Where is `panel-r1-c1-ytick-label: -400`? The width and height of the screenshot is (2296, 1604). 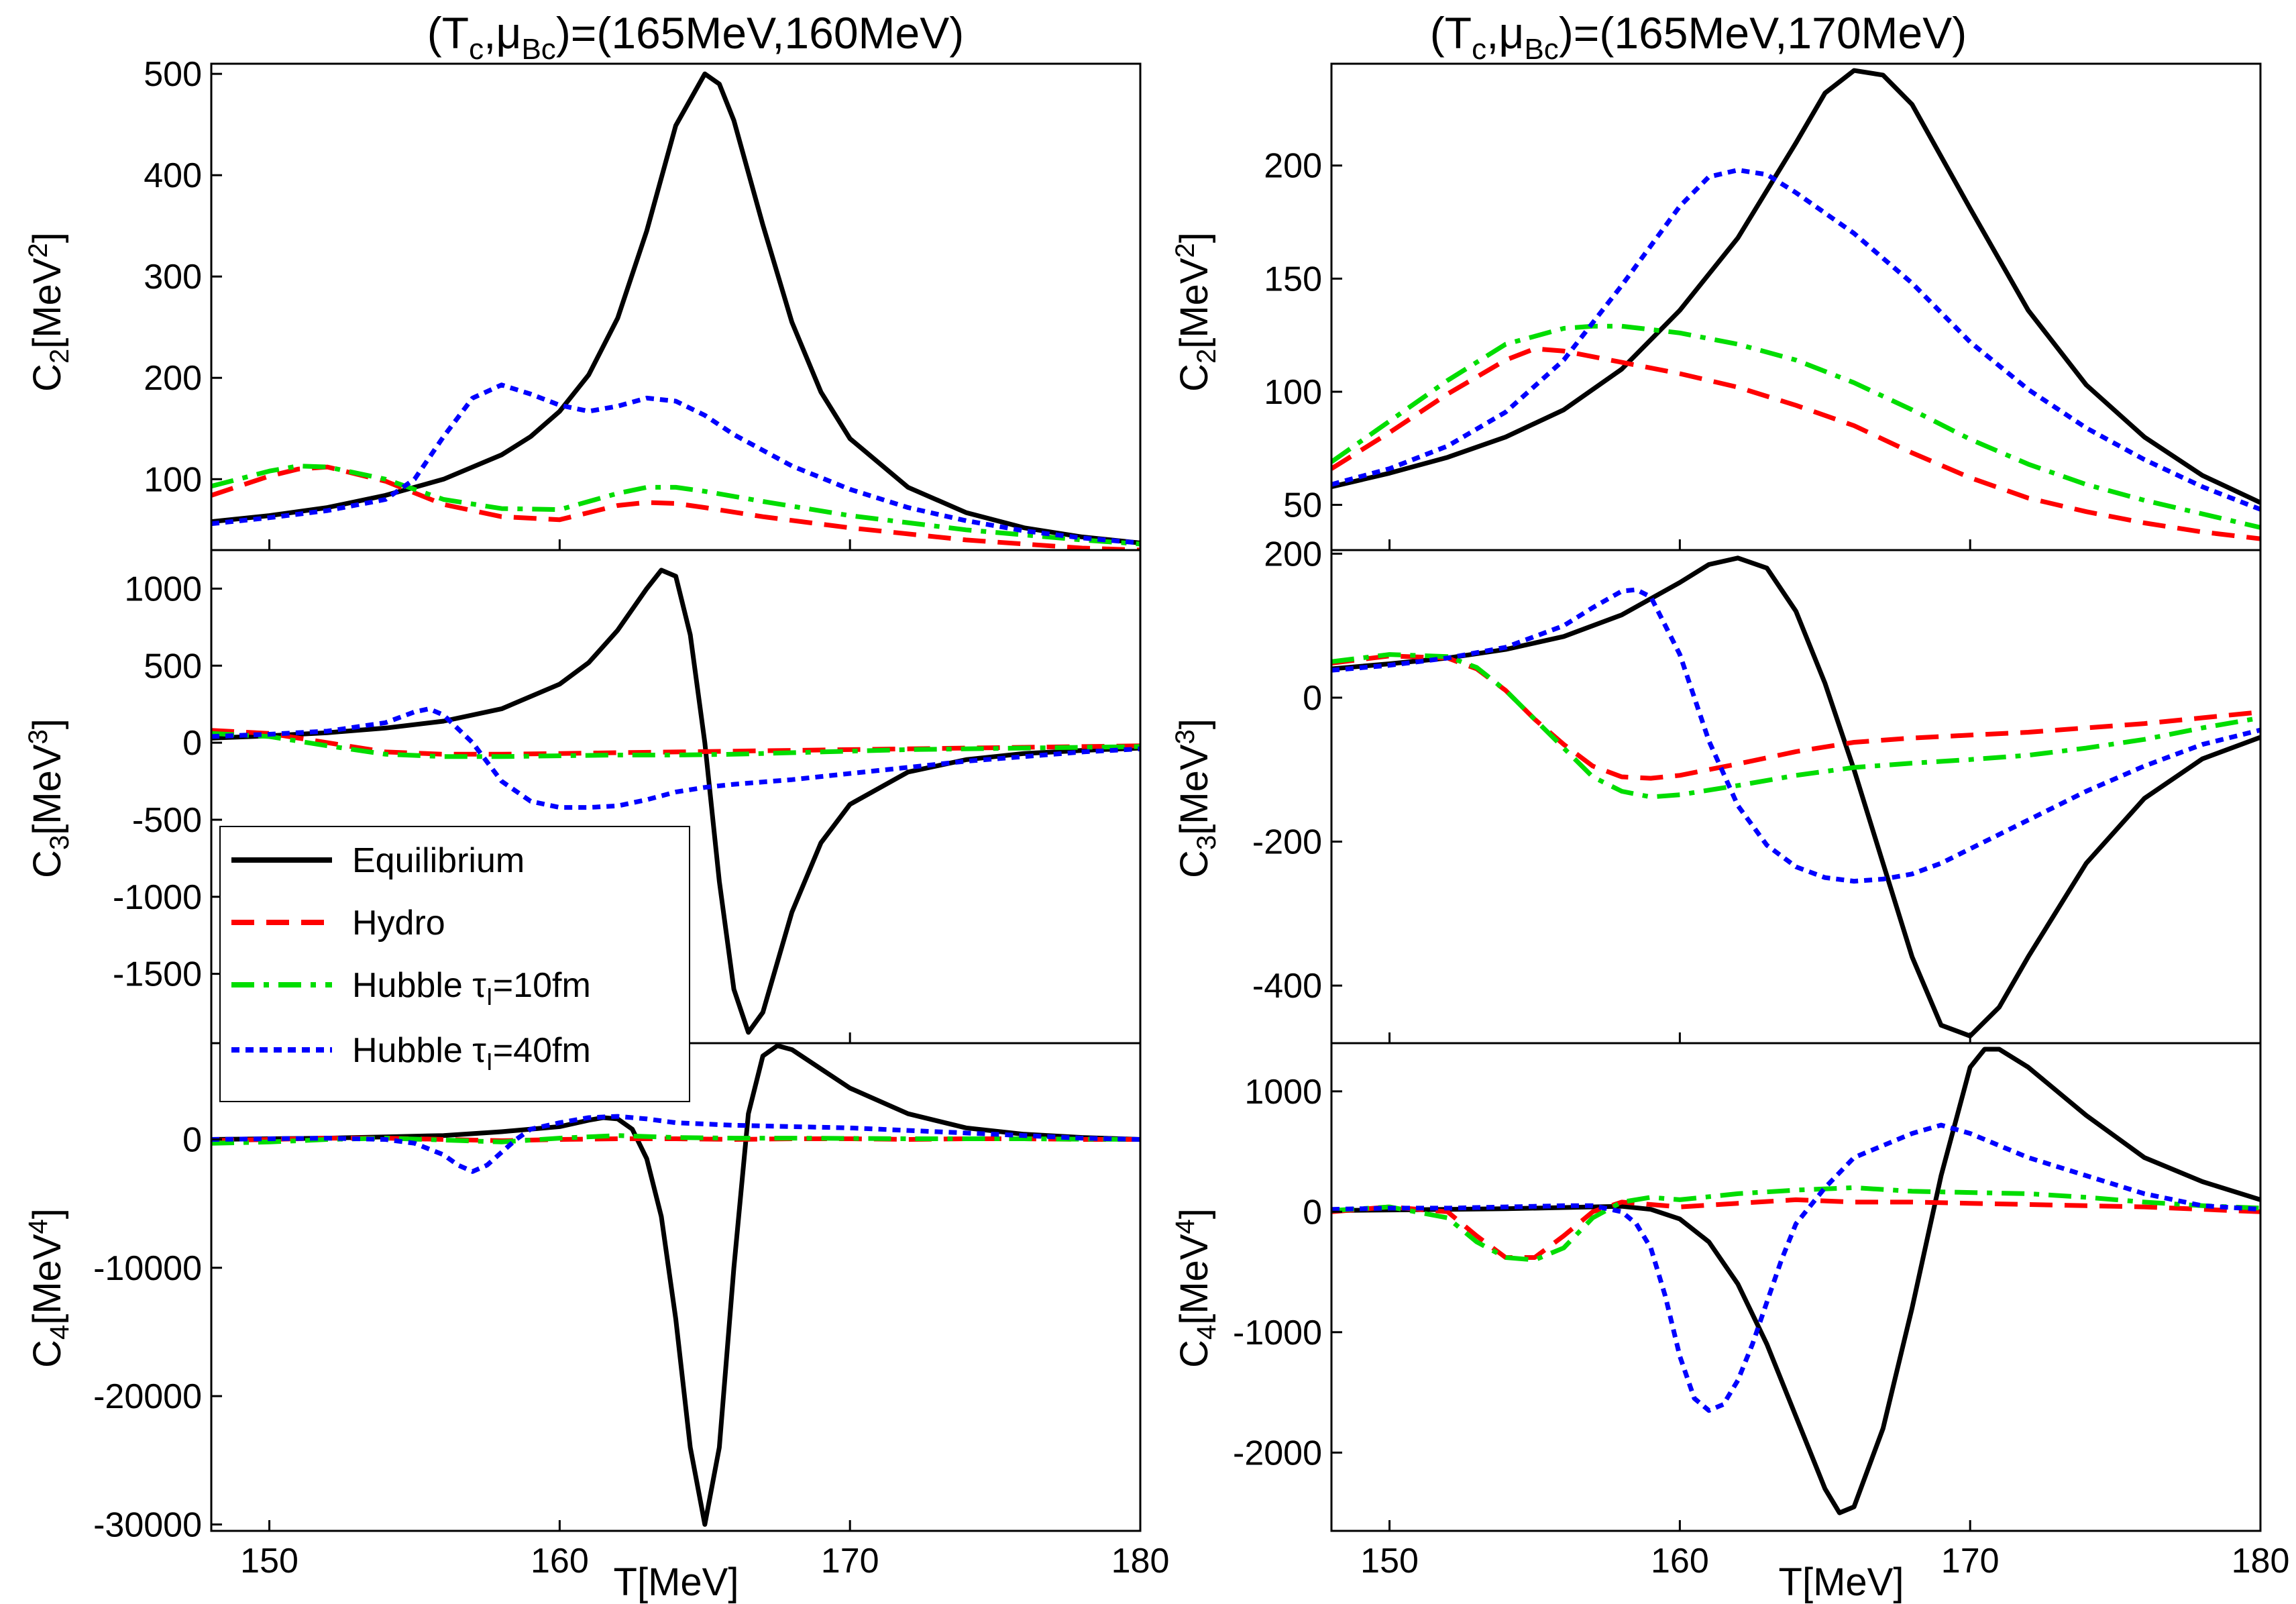
panel-r1-c1-ytick-label: -400 is located at coordinates (1287, 986).